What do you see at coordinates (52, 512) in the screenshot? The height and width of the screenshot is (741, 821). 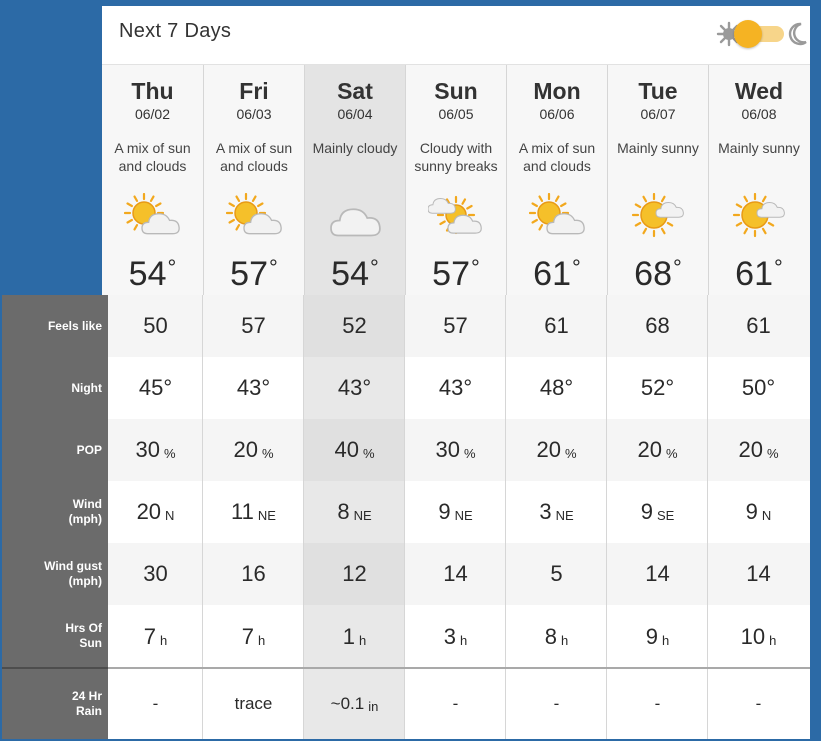 I see `label-wind: Wind (mph)` at bounding box center [52, 512].